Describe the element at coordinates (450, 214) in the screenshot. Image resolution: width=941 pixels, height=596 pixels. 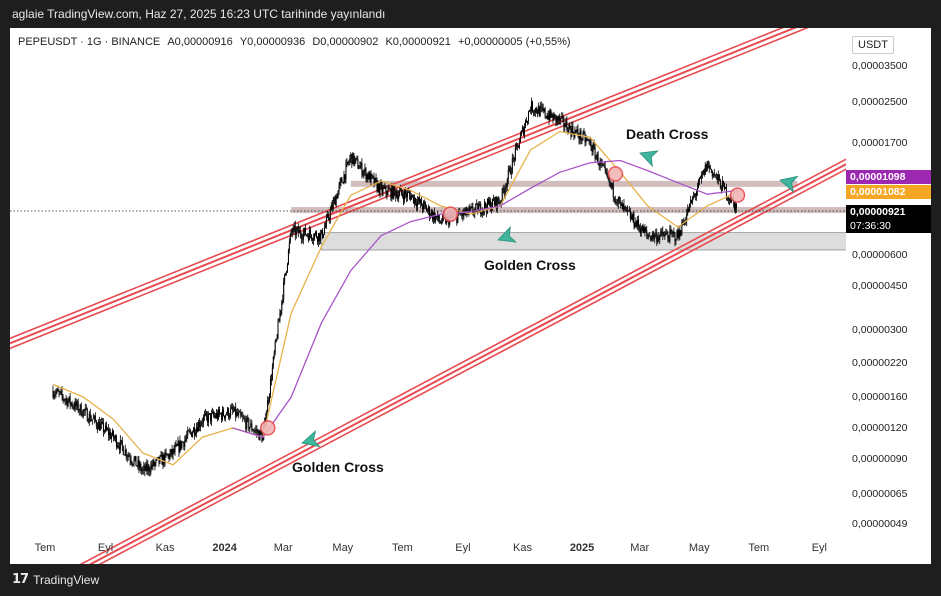
I see `golden-cross-2-marker` at that location.